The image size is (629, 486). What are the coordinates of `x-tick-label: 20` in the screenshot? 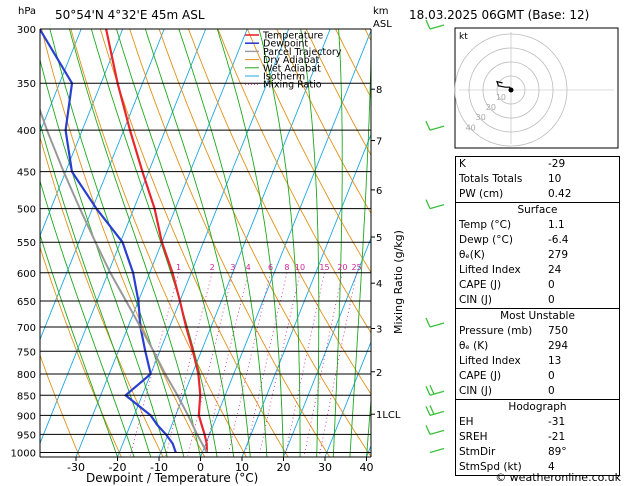 It's located at (284, 467).